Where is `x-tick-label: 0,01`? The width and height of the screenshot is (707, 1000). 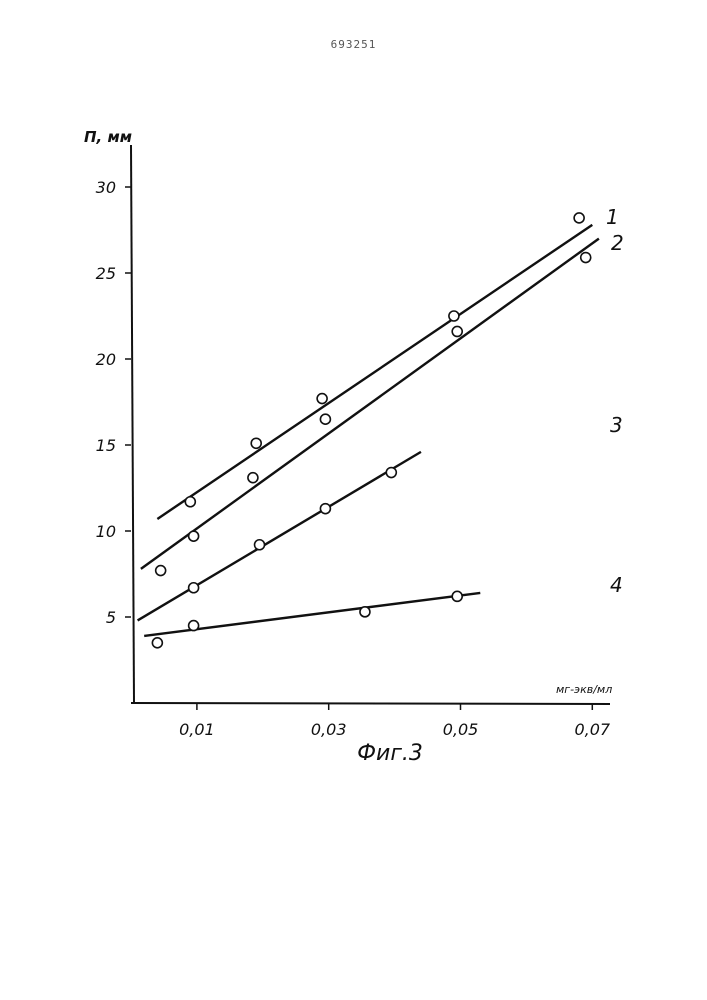
x-tick-label: 0,01 is located at coordinates (197, 729).